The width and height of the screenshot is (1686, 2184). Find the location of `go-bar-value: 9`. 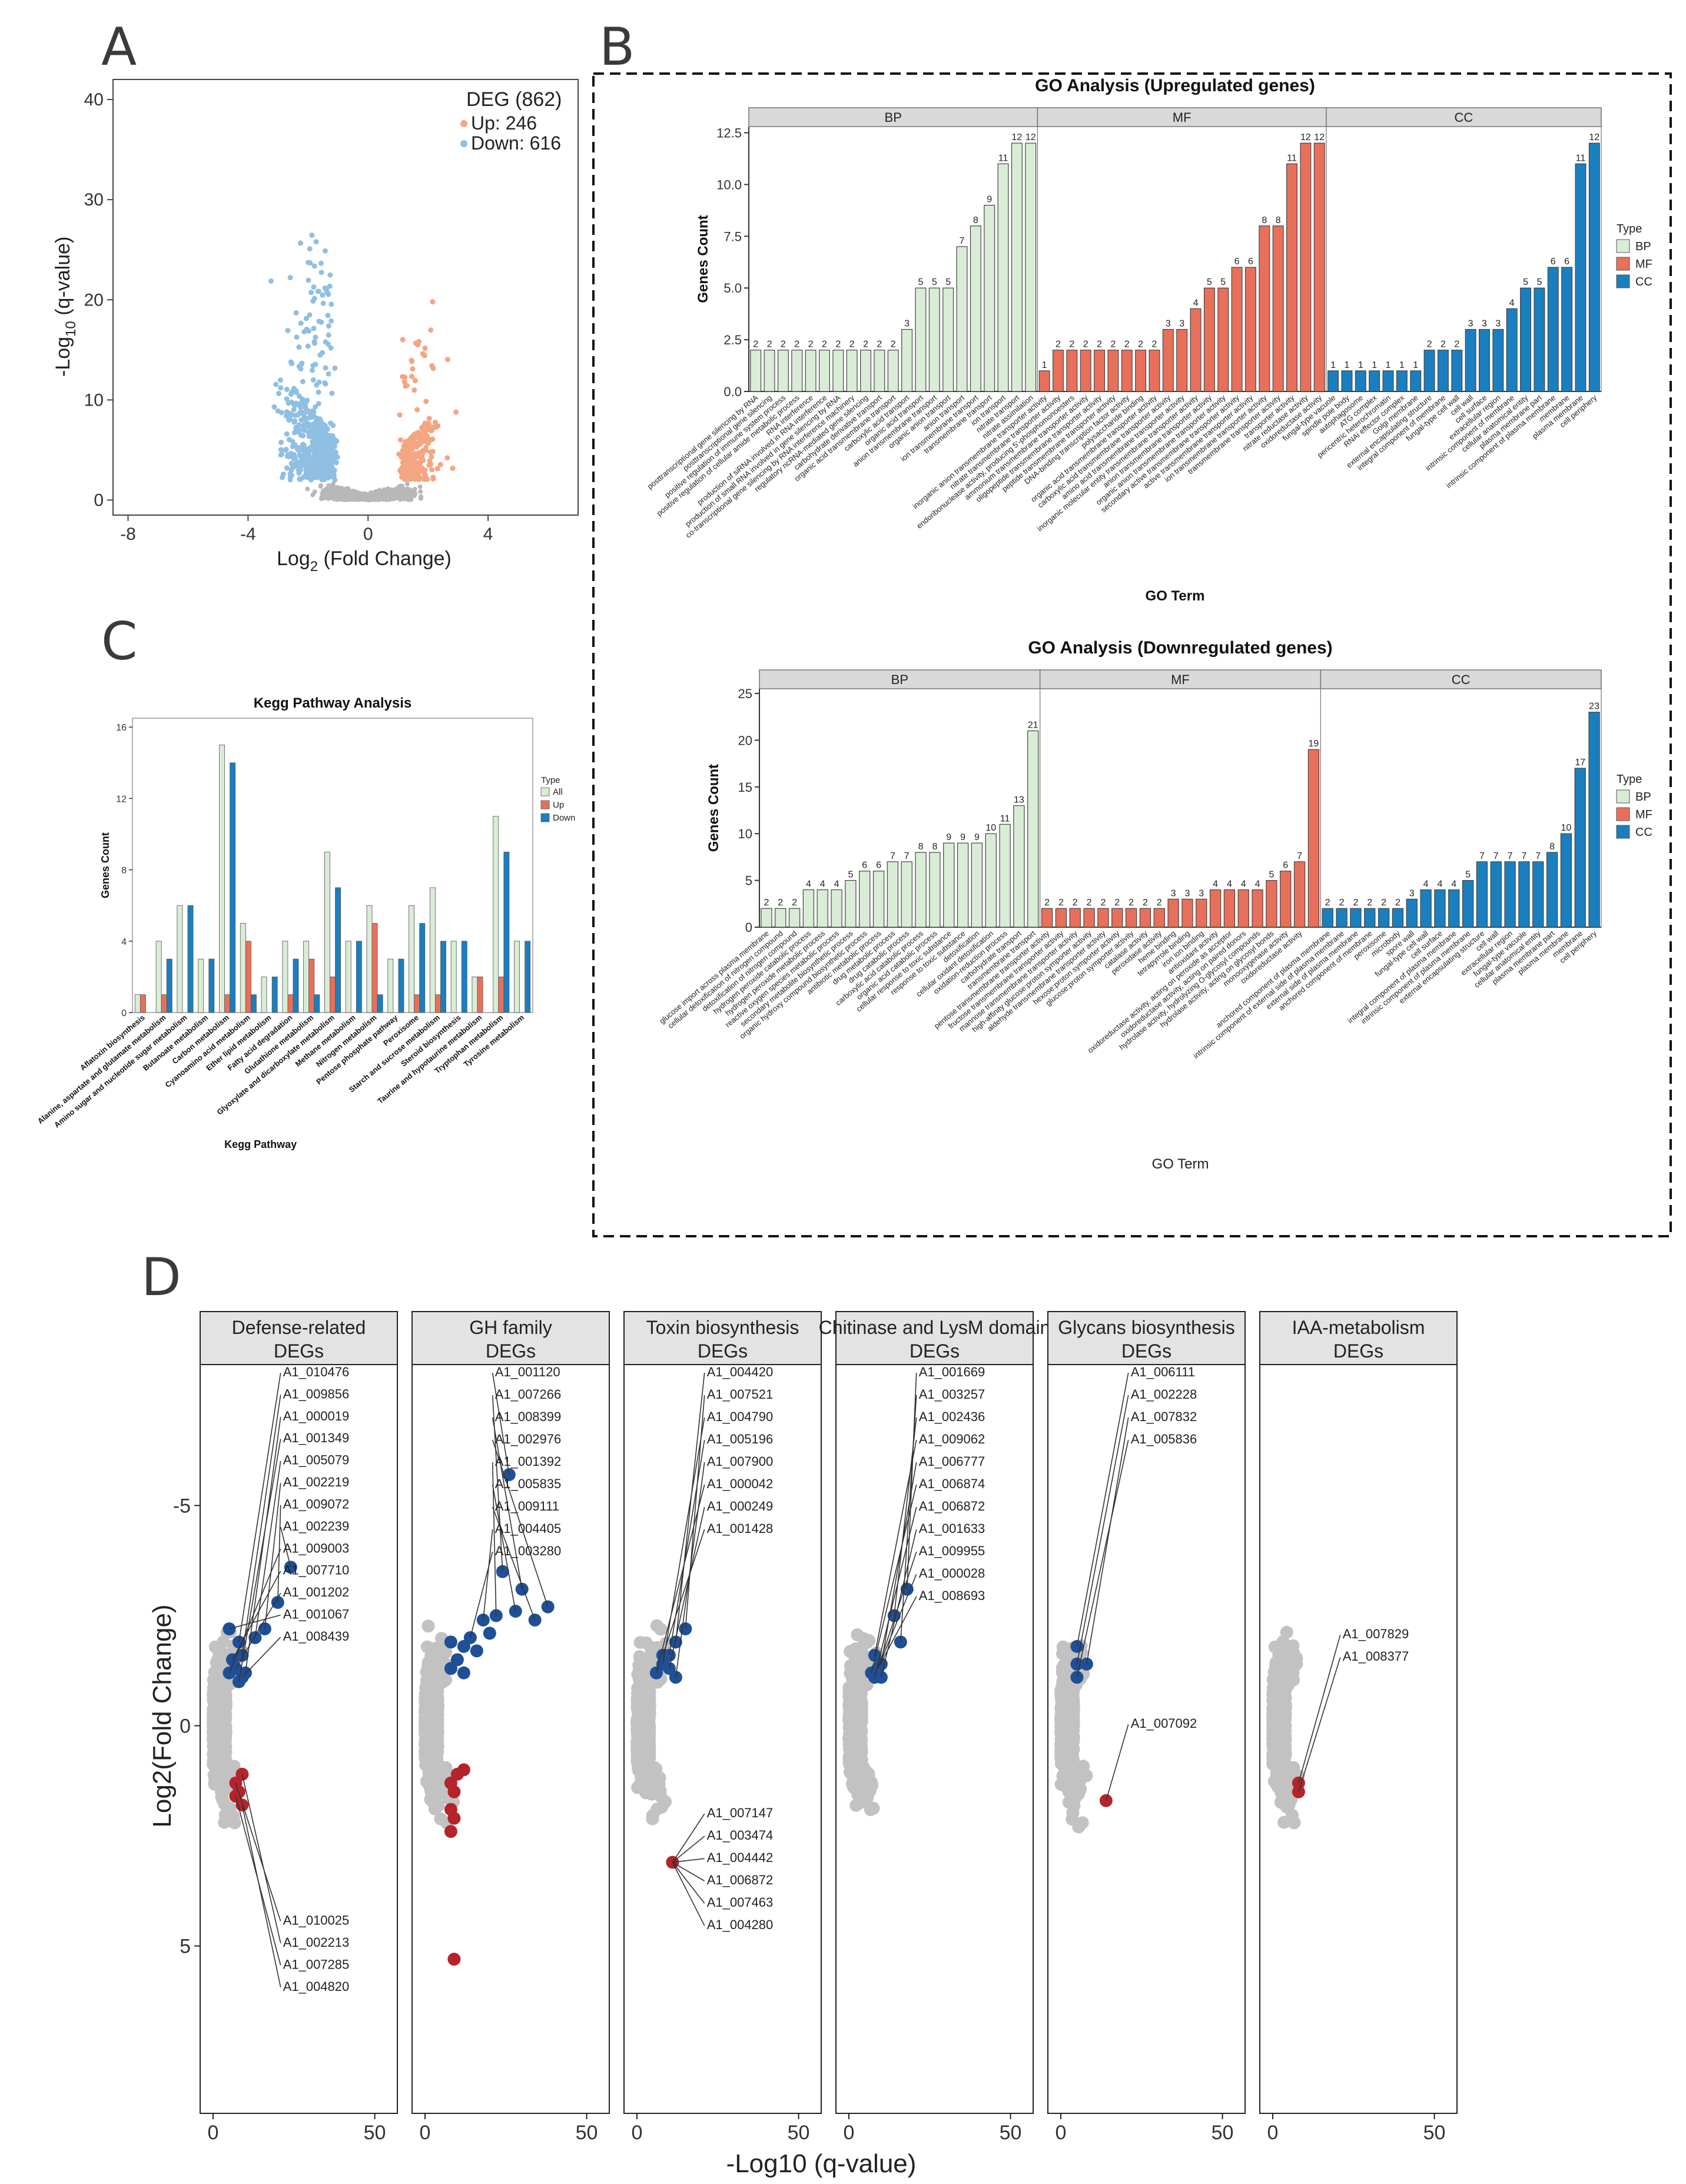

go-bar-value: 9 is located at coordinates (962, 837).